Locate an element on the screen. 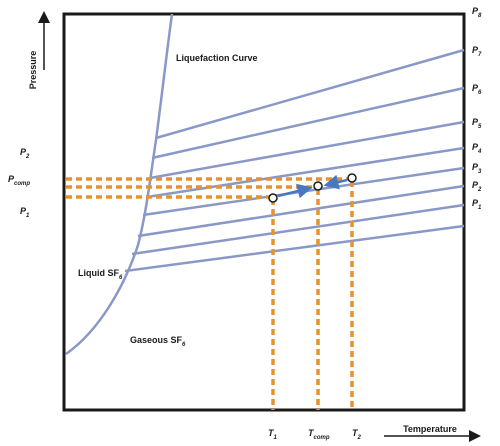 This screenshot has height=446, width=500. isobar-p3 is located at coordinates (301, 211).